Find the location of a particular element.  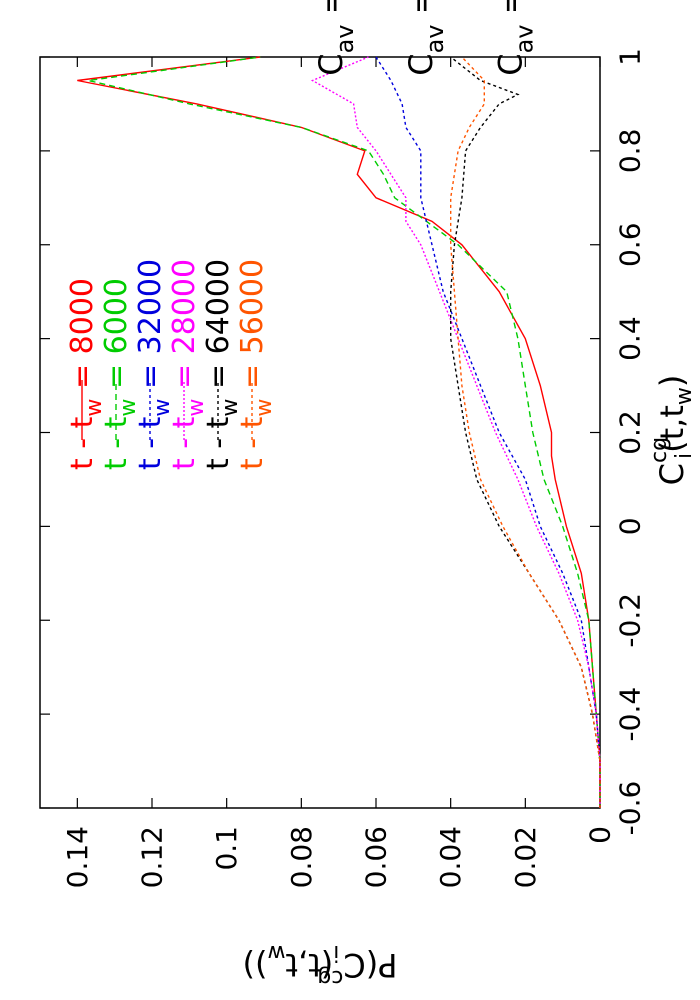

x-tick-label-3: 0 is located at coordinates (630, 526).